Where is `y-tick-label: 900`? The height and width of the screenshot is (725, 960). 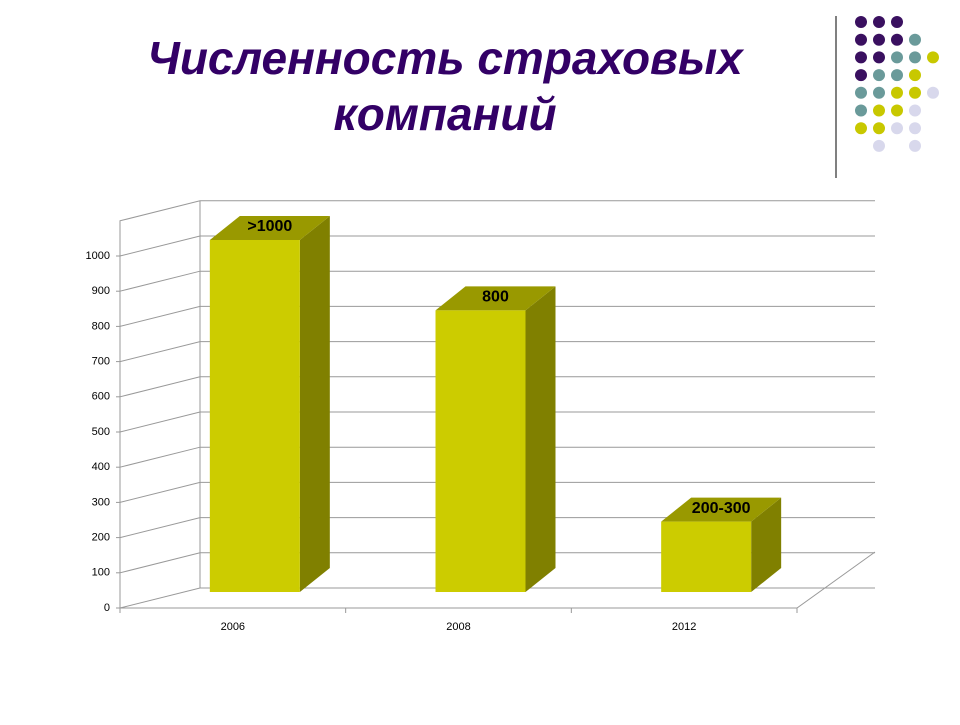 y-tick-label: 900 is located at coordinates (101, 291).